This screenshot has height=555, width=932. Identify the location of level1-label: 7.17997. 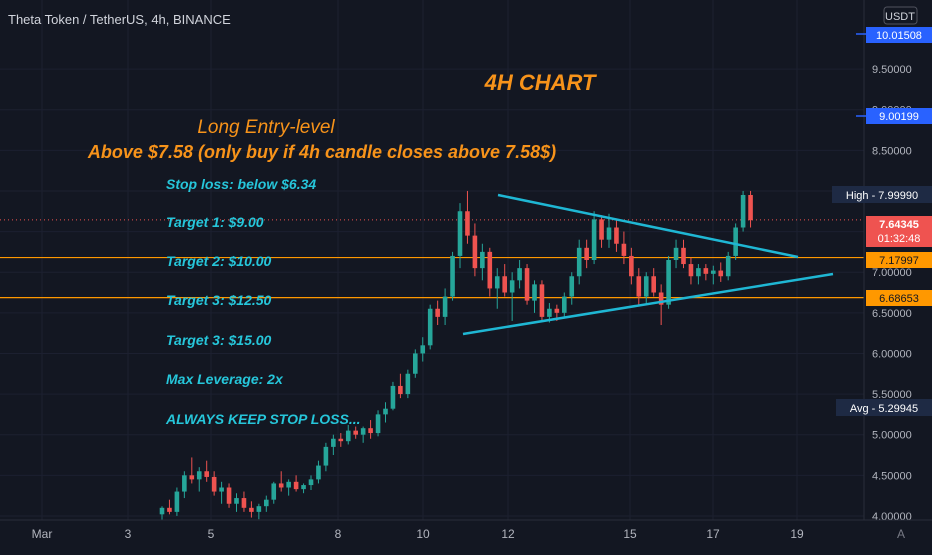
(899, 261).